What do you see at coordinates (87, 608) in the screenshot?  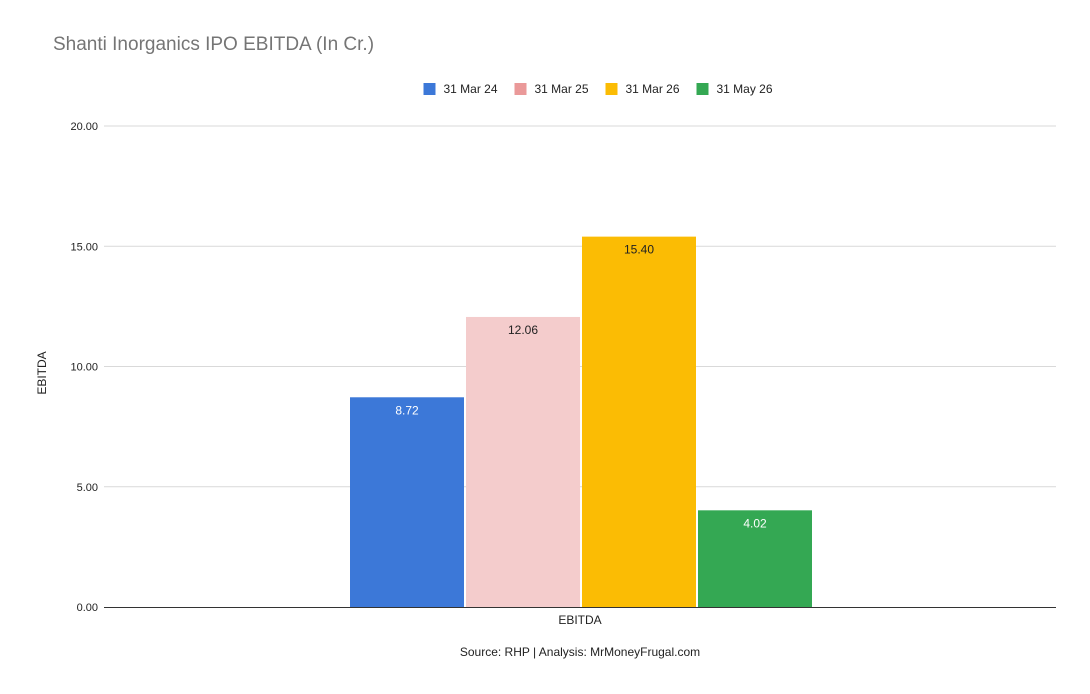 I see `y-tick-label: 0.00` at bounding box center [87, 608].